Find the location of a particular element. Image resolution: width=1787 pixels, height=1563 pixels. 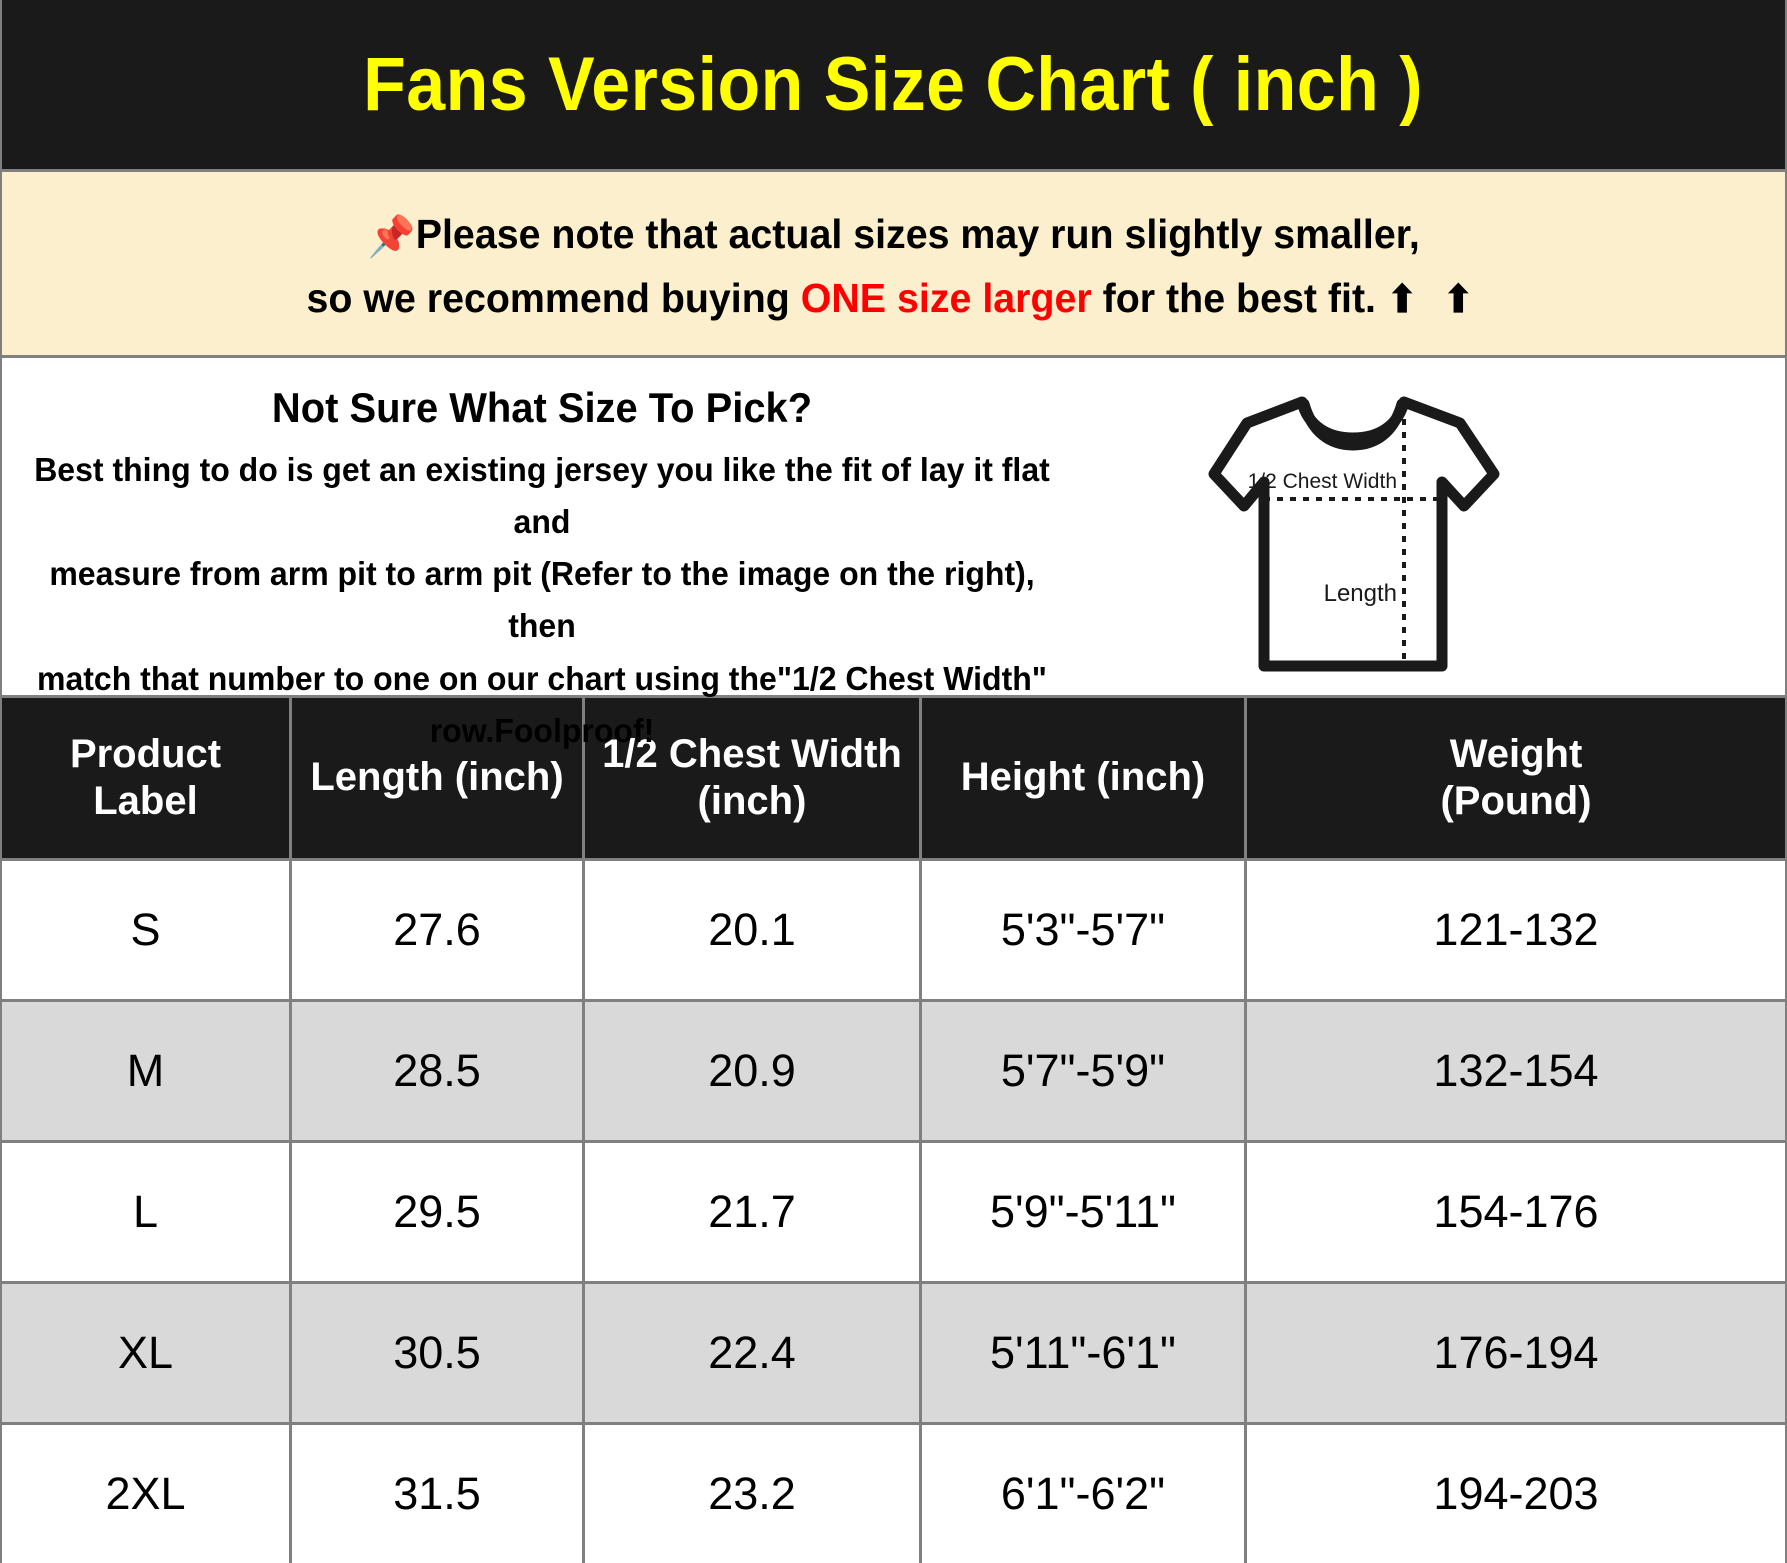

cell-height: 6'1"-6'2" is located at coordinates (1084, 1494).